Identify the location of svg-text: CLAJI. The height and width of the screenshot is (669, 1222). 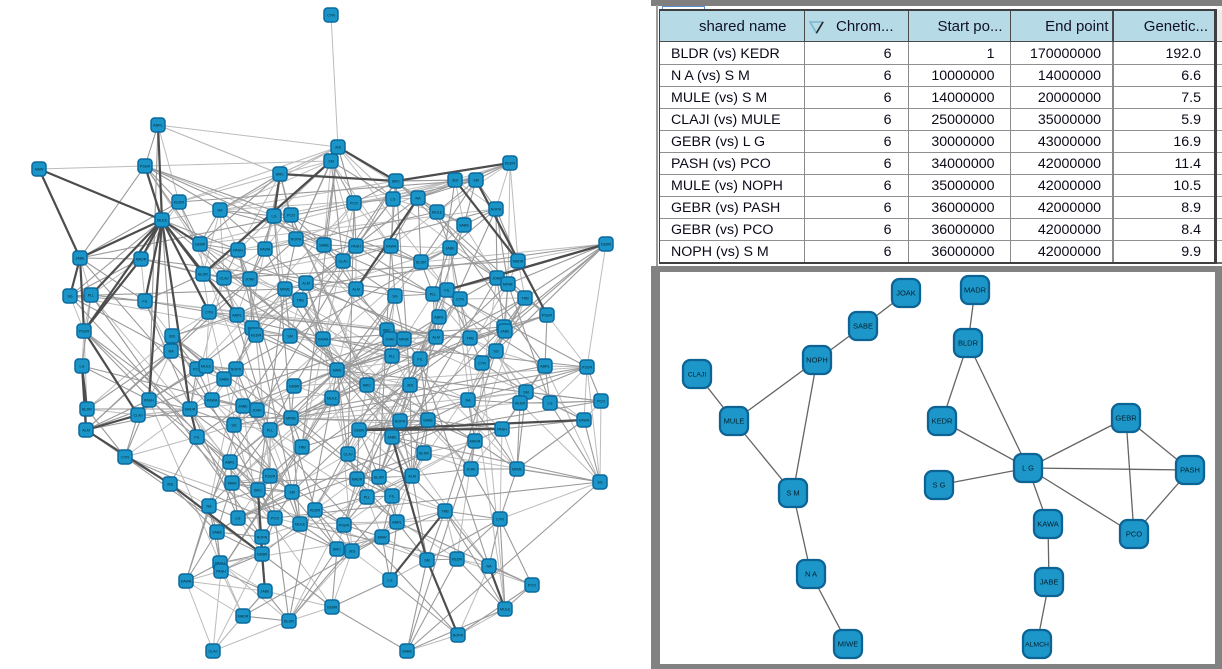
(697, 375).